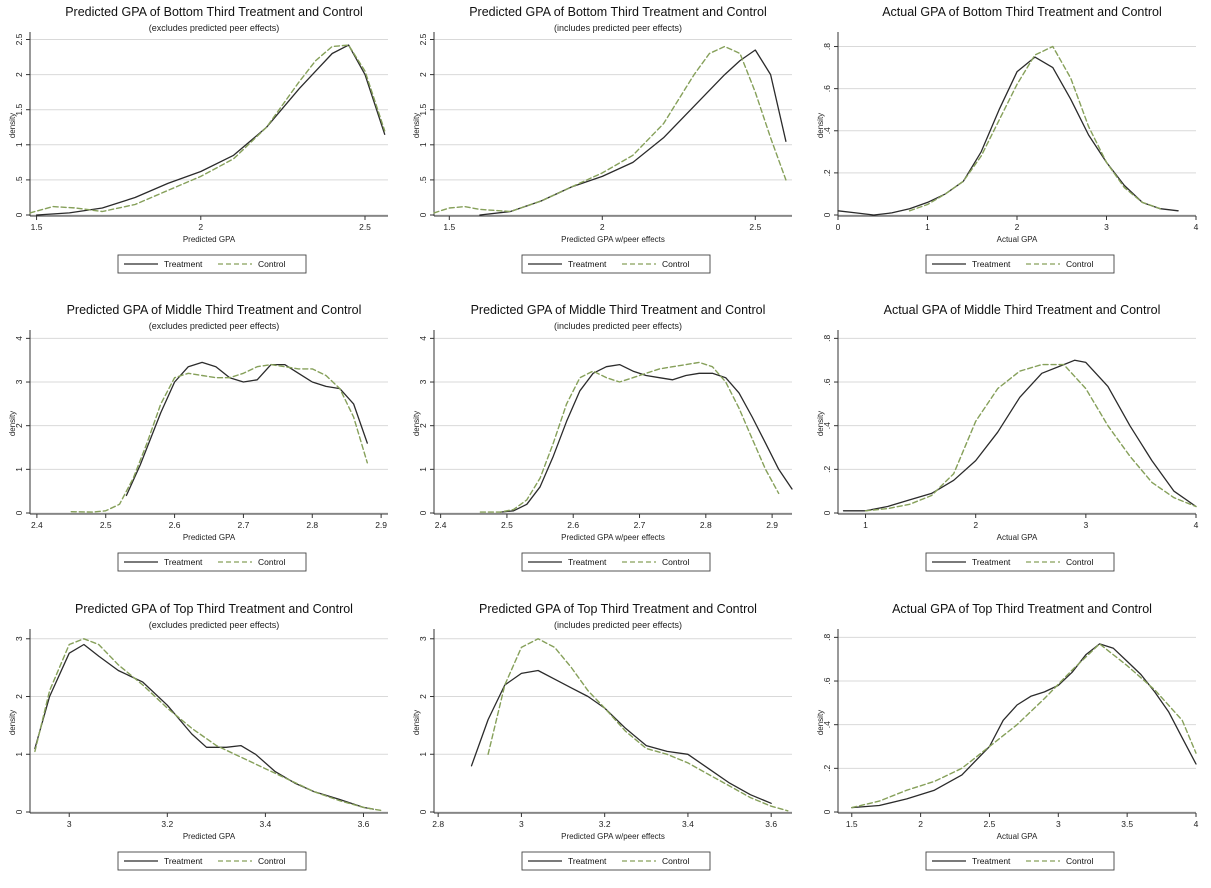 Image resolution: width=1211 pixels, height=888 pixels. I want to click on x-tick-label: 2.6, so click(175, 525).